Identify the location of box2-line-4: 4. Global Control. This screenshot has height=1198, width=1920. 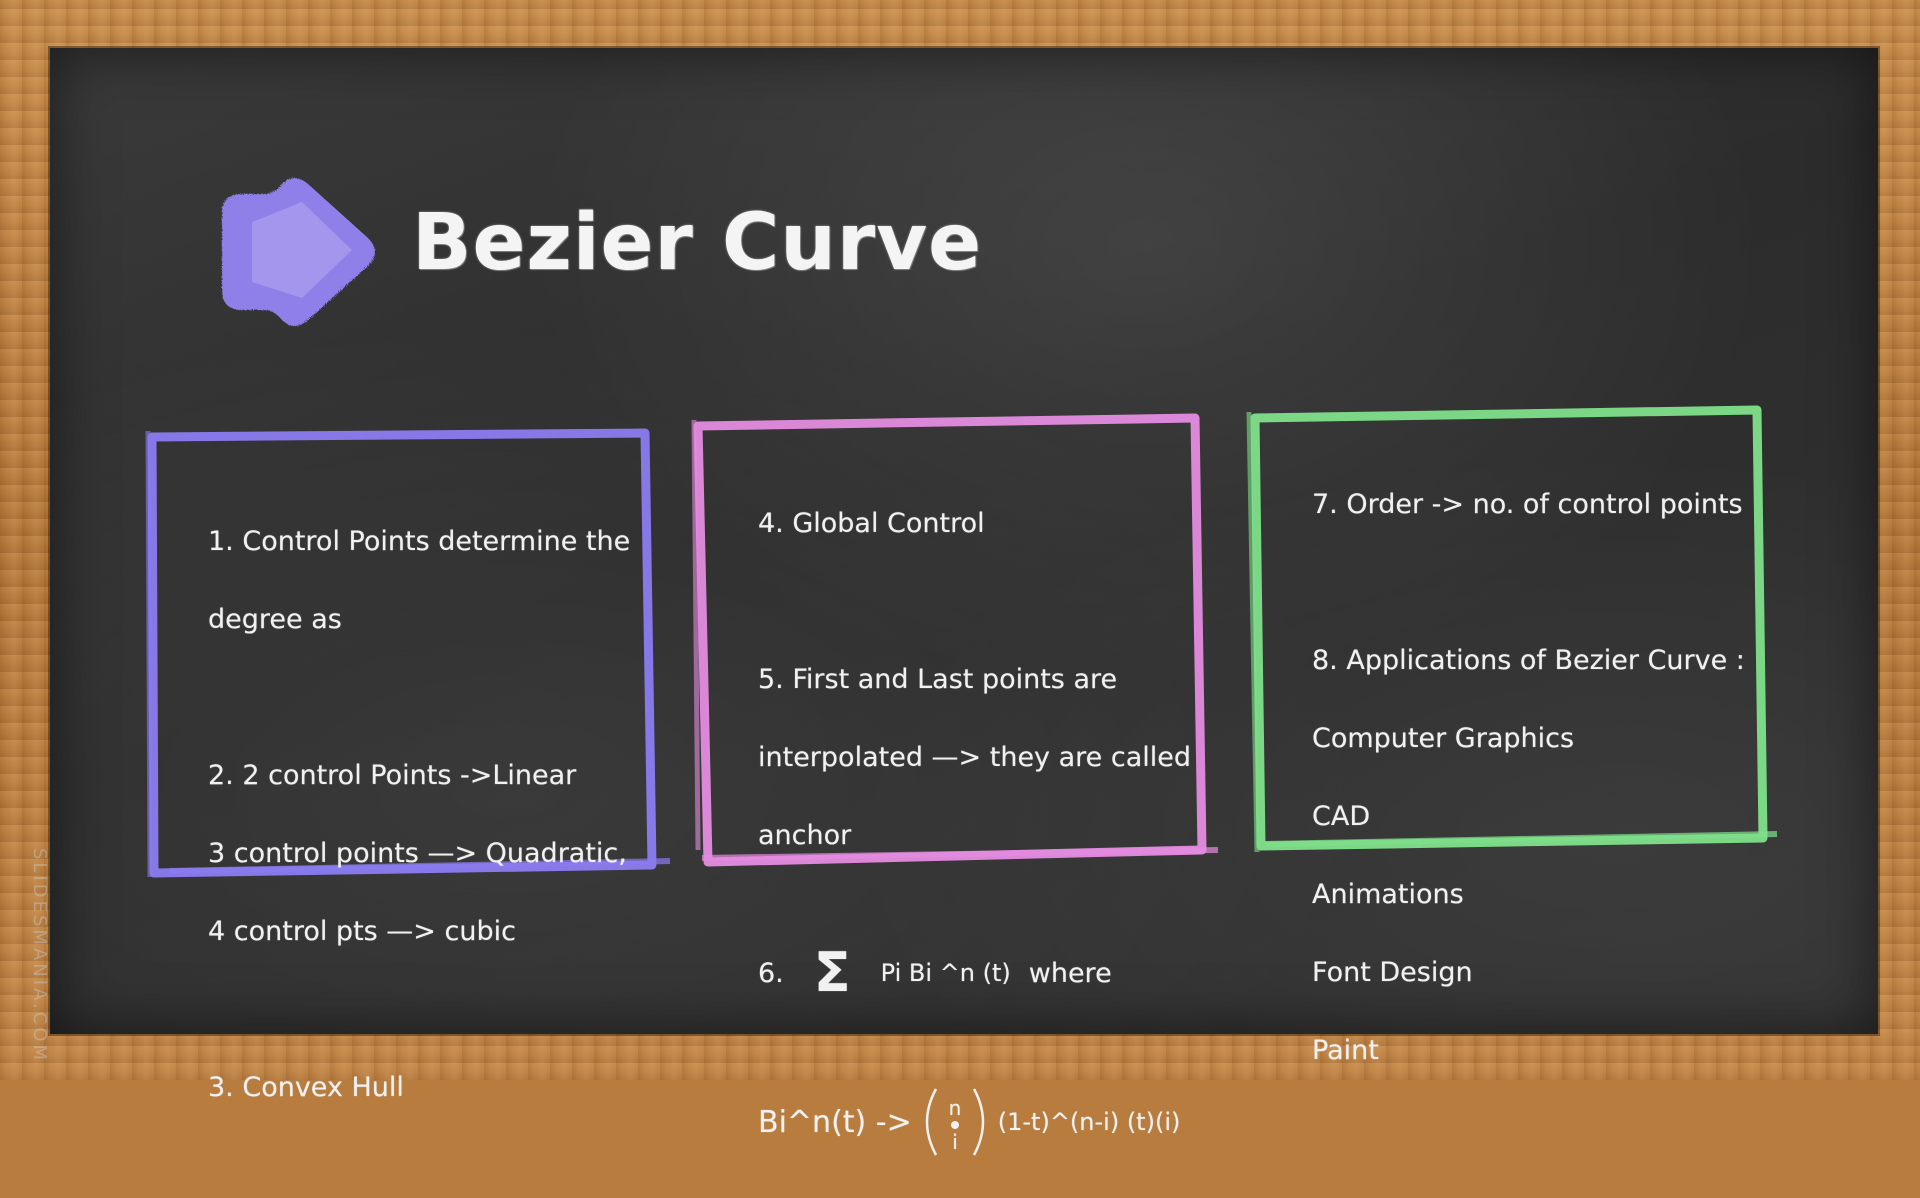
(871, 523).